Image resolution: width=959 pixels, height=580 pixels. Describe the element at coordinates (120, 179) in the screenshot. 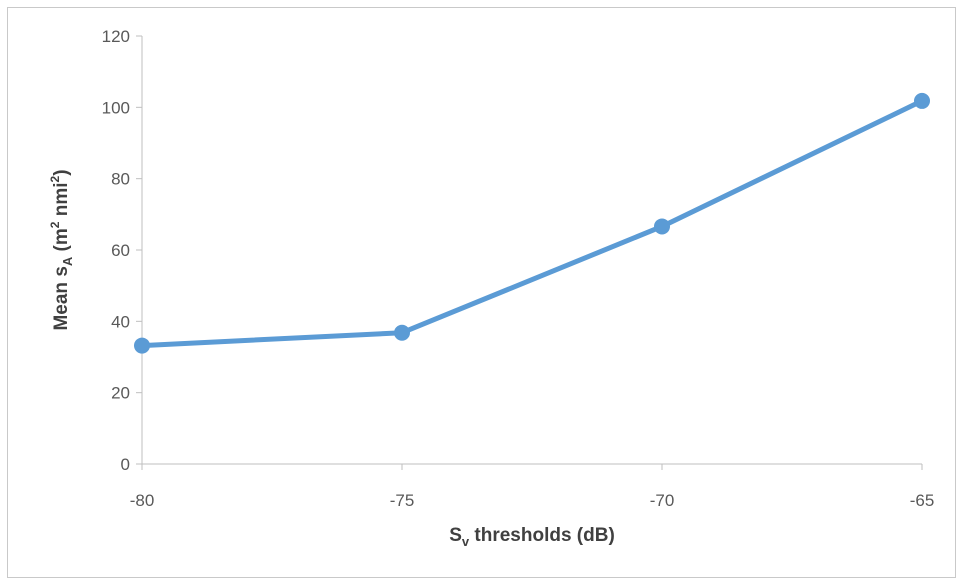

I see `y-tick-label: 80` at that location.